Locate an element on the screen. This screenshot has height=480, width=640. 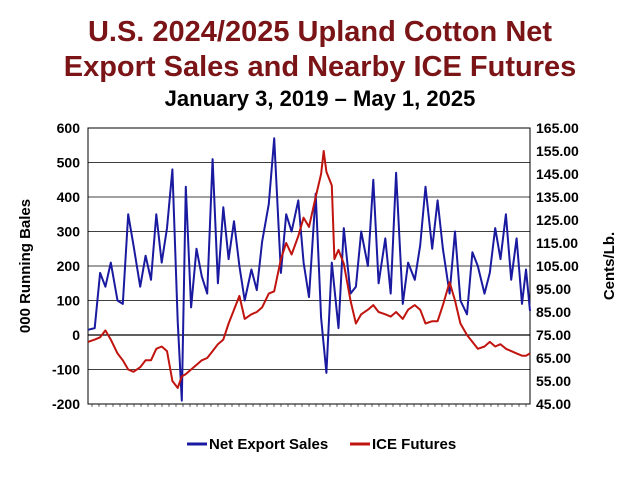
chart-title-line1: U.S. 2024/2025 Upland Cotton Net is located at coordinates (320, 32).